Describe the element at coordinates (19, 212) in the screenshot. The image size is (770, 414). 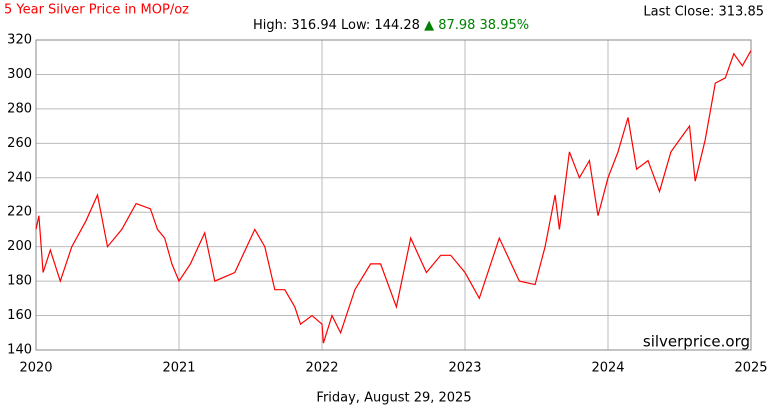
I see `y-tick-label: 220` at that location.